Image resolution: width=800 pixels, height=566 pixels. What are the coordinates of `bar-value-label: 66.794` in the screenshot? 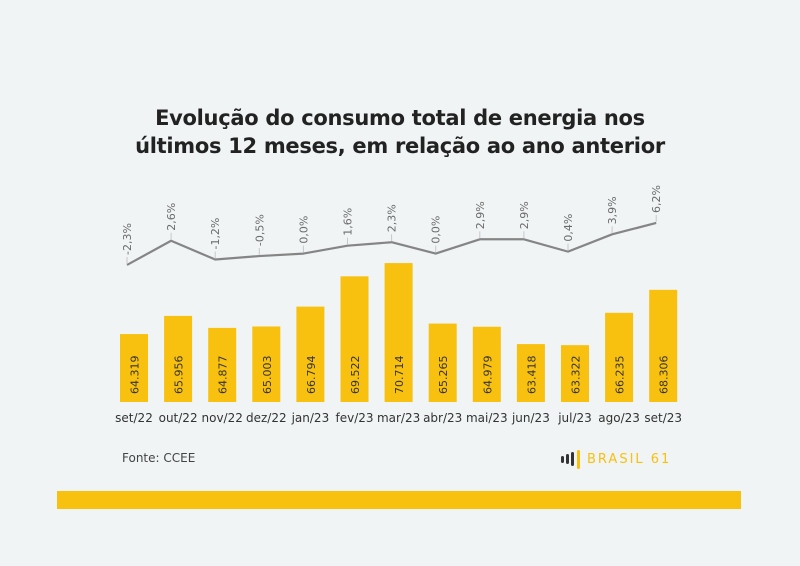 It's located at (311, 375).